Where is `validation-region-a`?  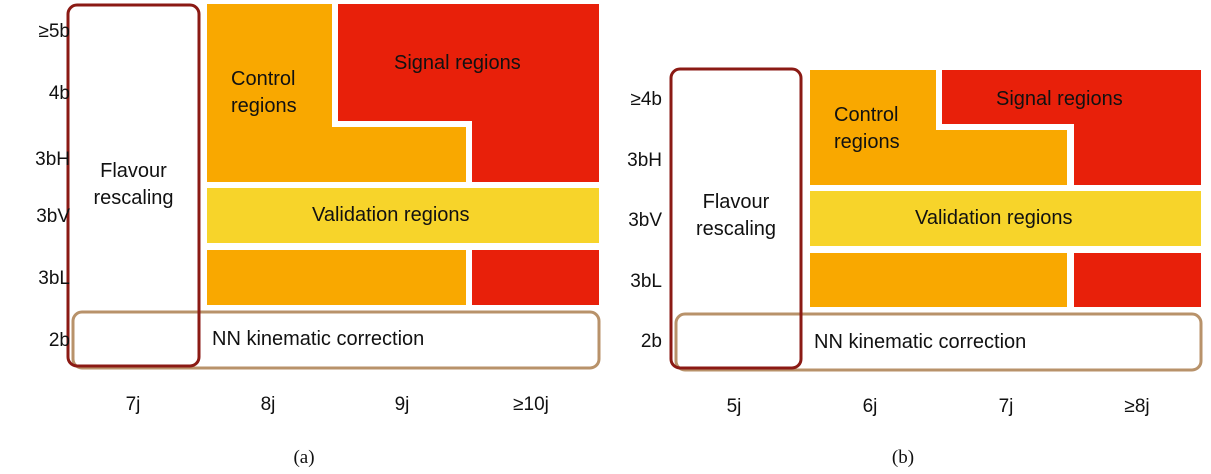 validation-region-a is located at coordinates (403, 215).